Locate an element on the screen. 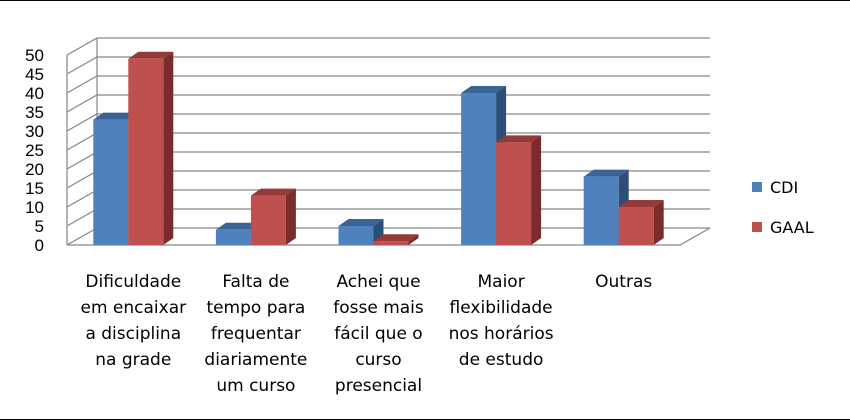  y-tick-label-0: 0 is located at coordinates (39, 245).